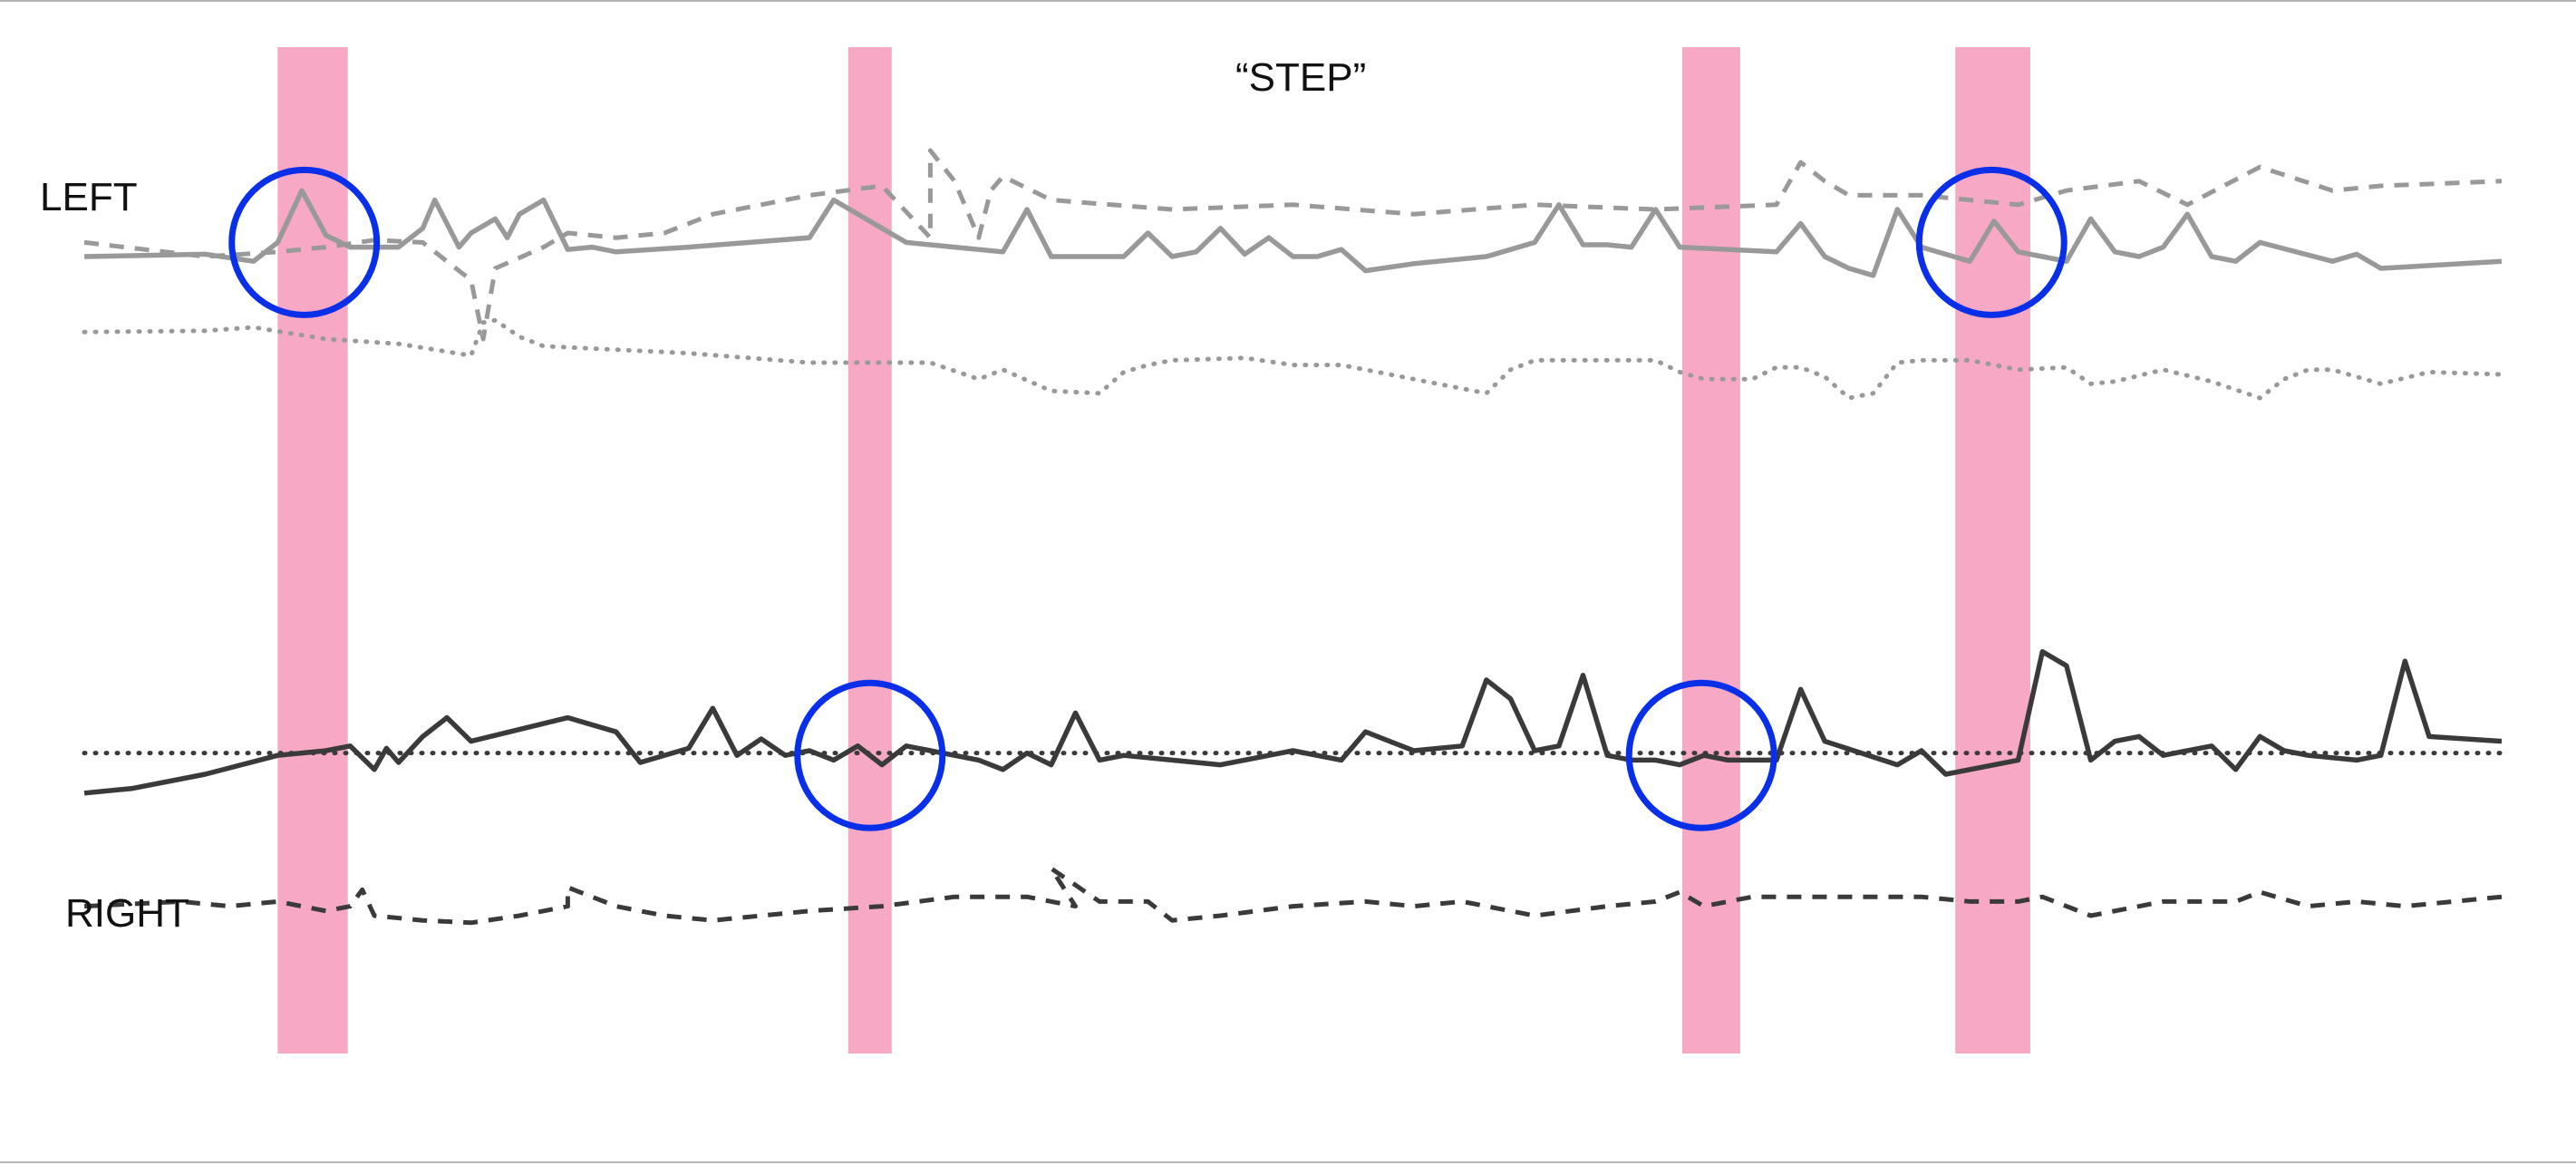 The image size is (2576, 1165). I want to click on series-left-solid-line, so click(1293, 233).